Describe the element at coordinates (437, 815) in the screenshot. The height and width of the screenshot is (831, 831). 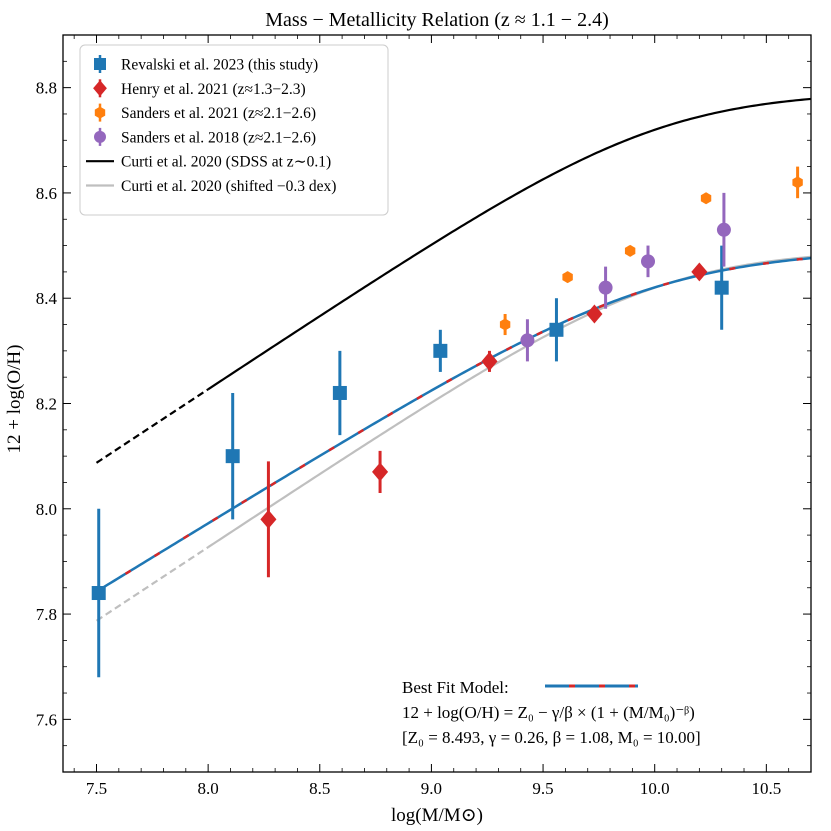
I see `x-axis-label: log(M/M⊙)` at that location.